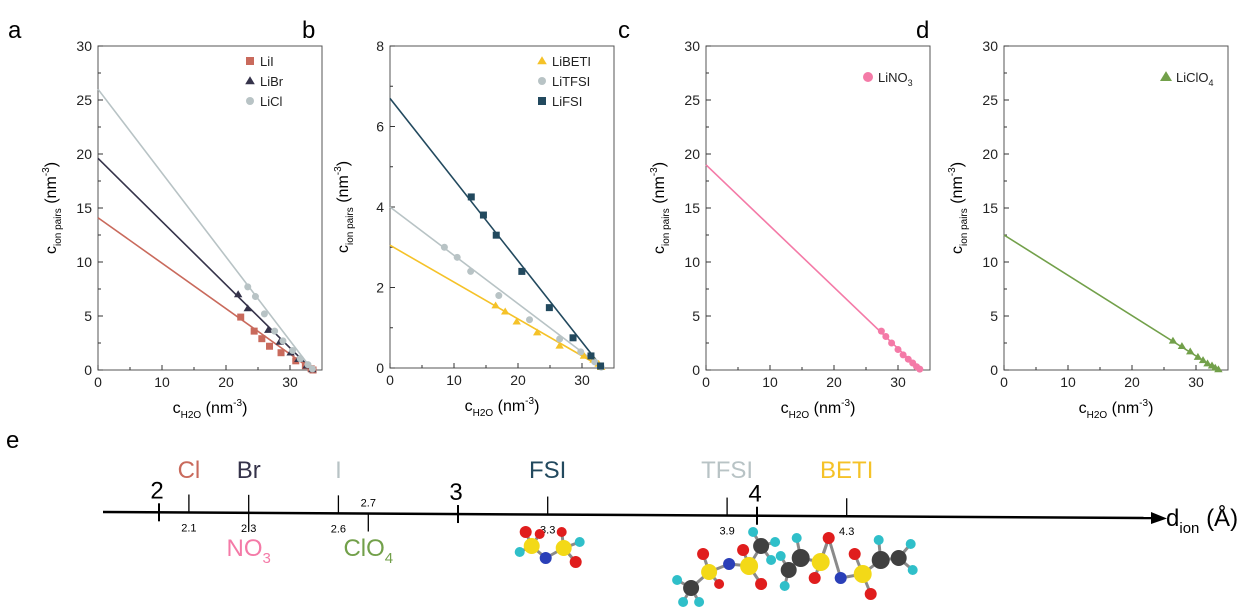 The width and height of the screenshot is (1256, 613). I want to click on y-tick-label: 4, so click(380, 207).